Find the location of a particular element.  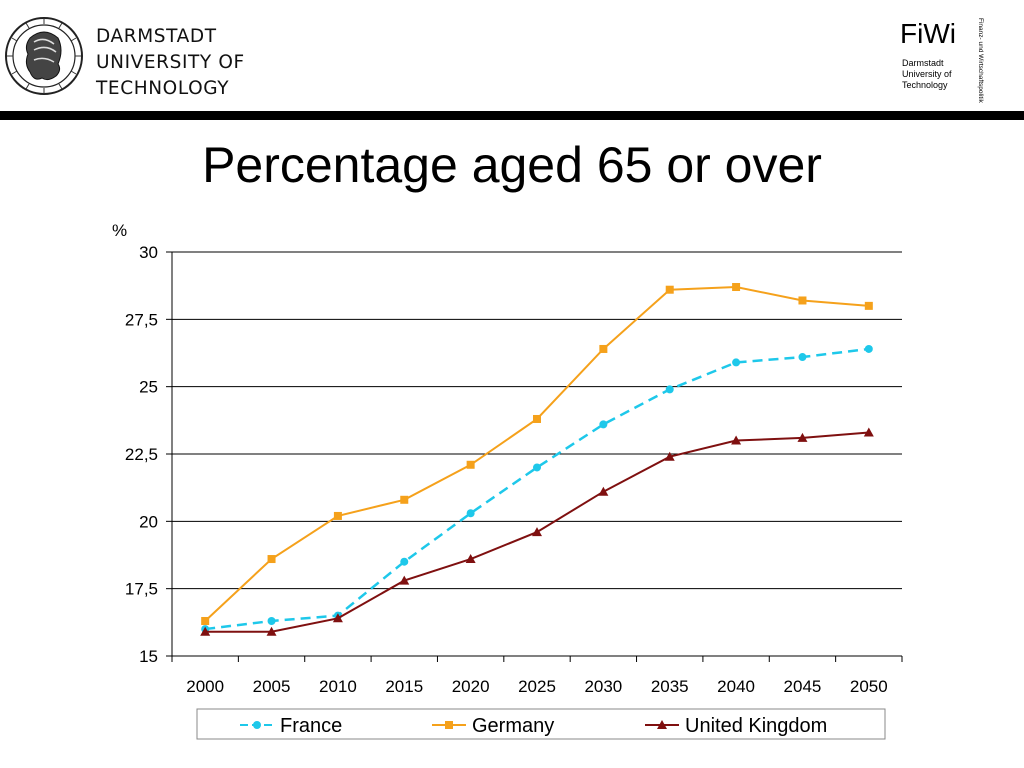

x-tick-label: 2010 is located at coordinates (338, 686).